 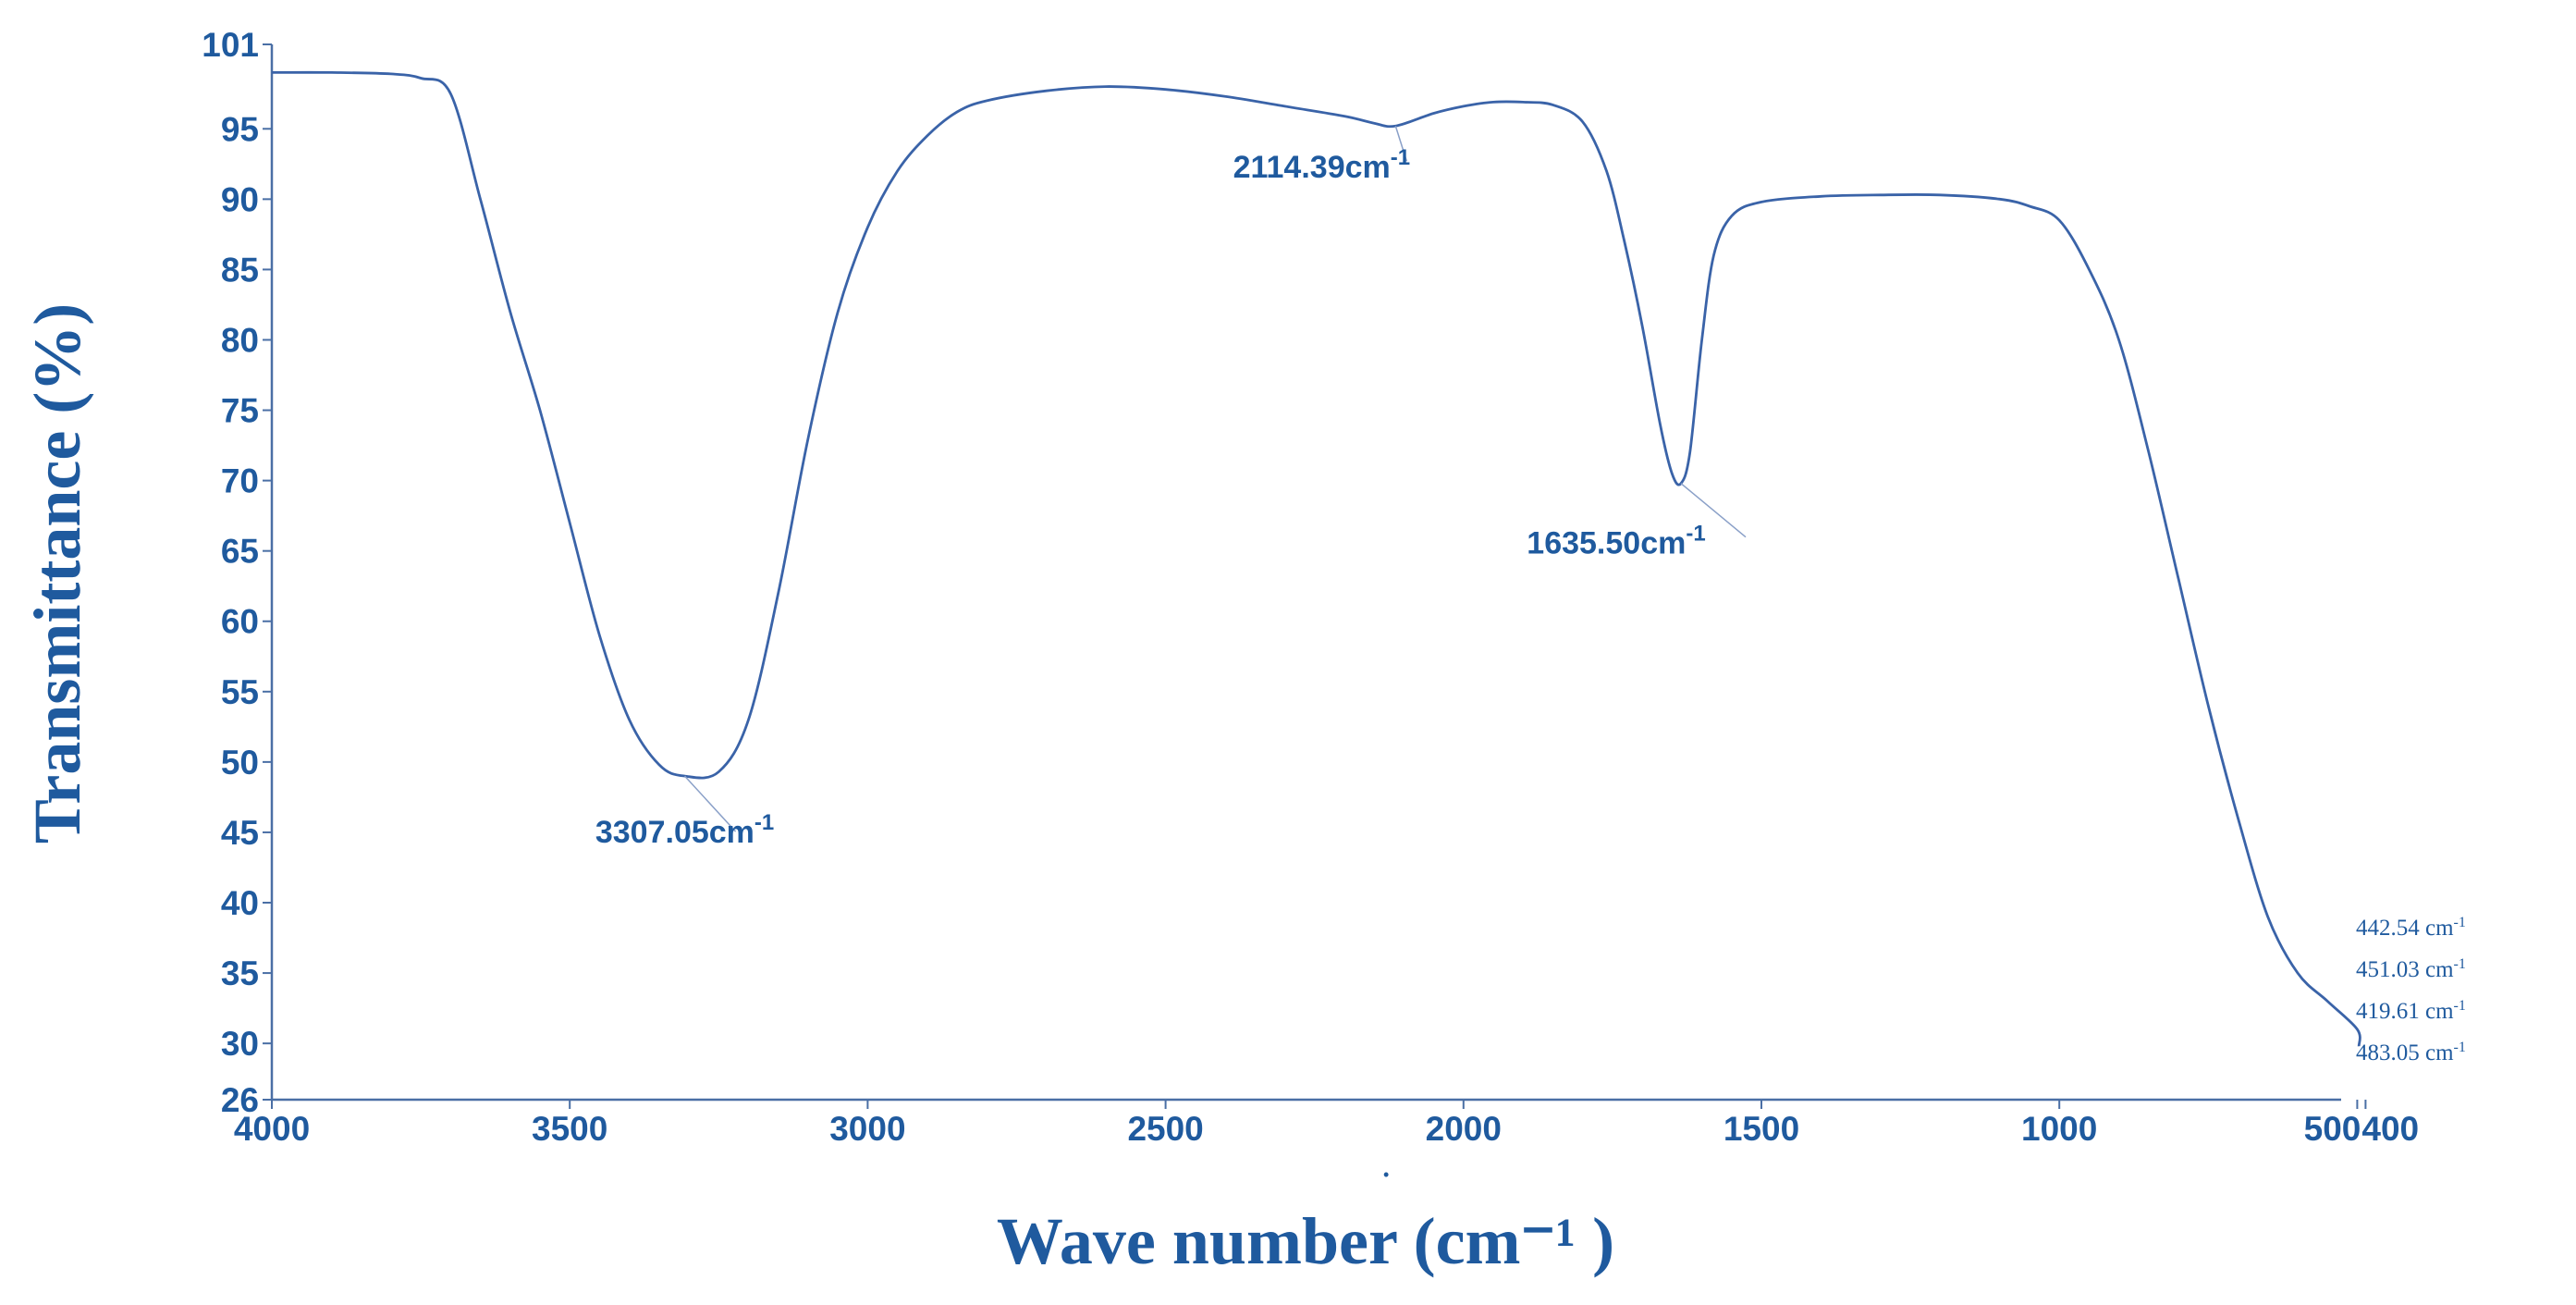 I want to click on y-tick-label: 90, so click(x=240, y=199).